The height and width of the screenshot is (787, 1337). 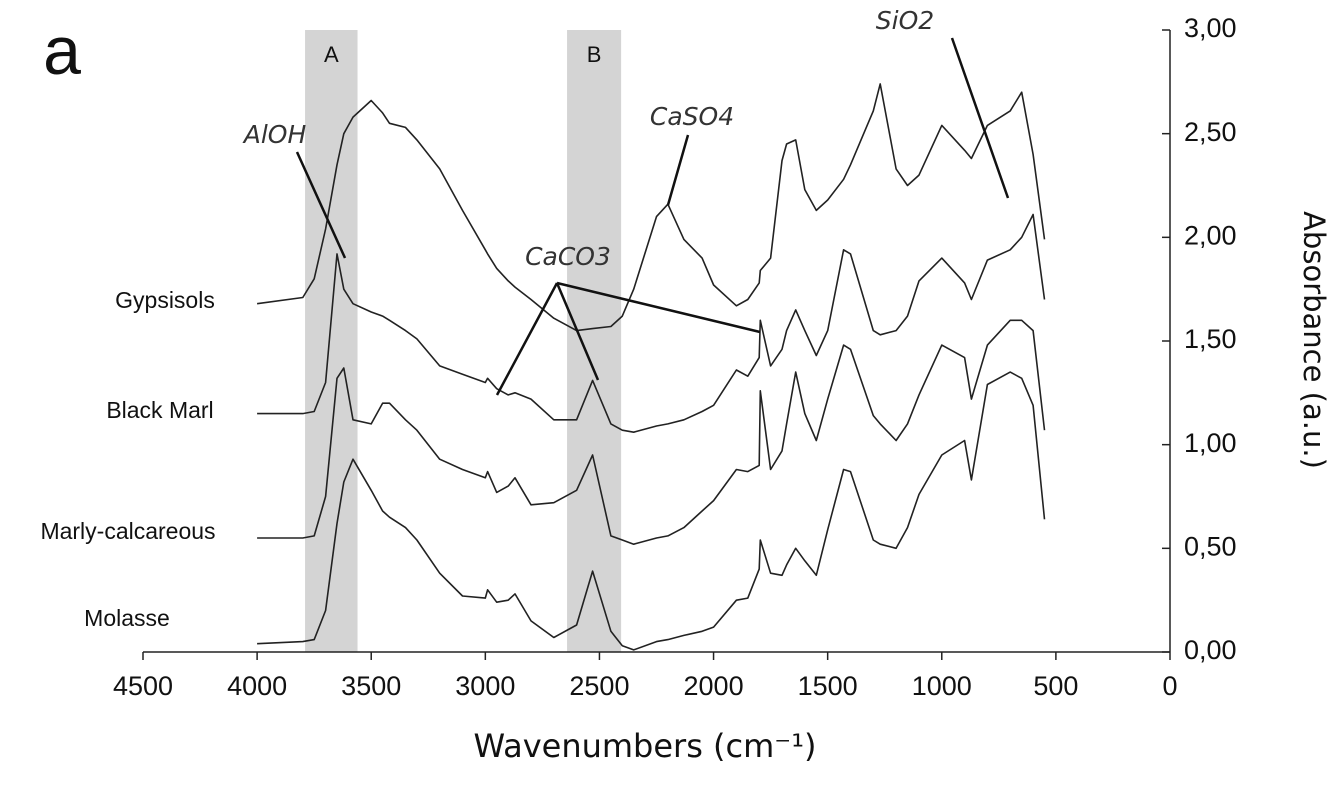 What do you see at coordinates (1210, 443) in the screenshot?
I see `y-tick-label: 1,00` at bounding box center [1210, 443].